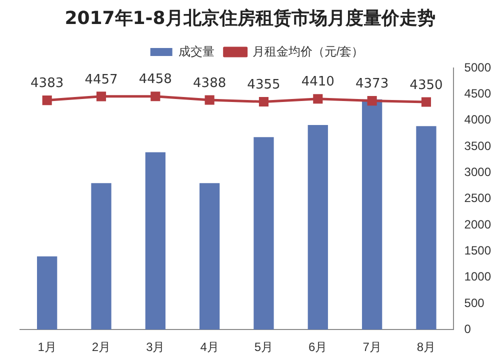 The image size is (500, 362). Describe the element at coordinates (478, 119) in the screenshot. I see `y2-tick-label: 4000` at that location.